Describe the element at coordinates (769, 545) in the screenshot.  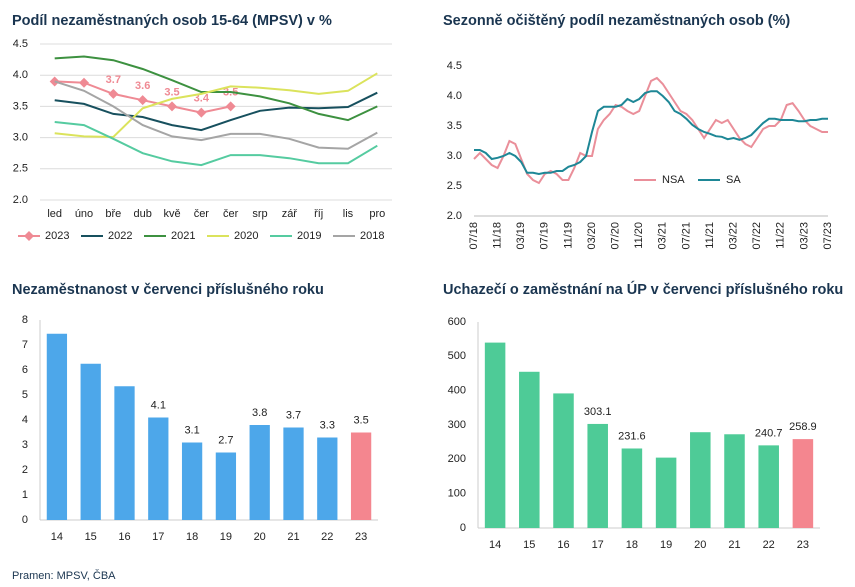
I see `x-tick-label: 22` at that location.